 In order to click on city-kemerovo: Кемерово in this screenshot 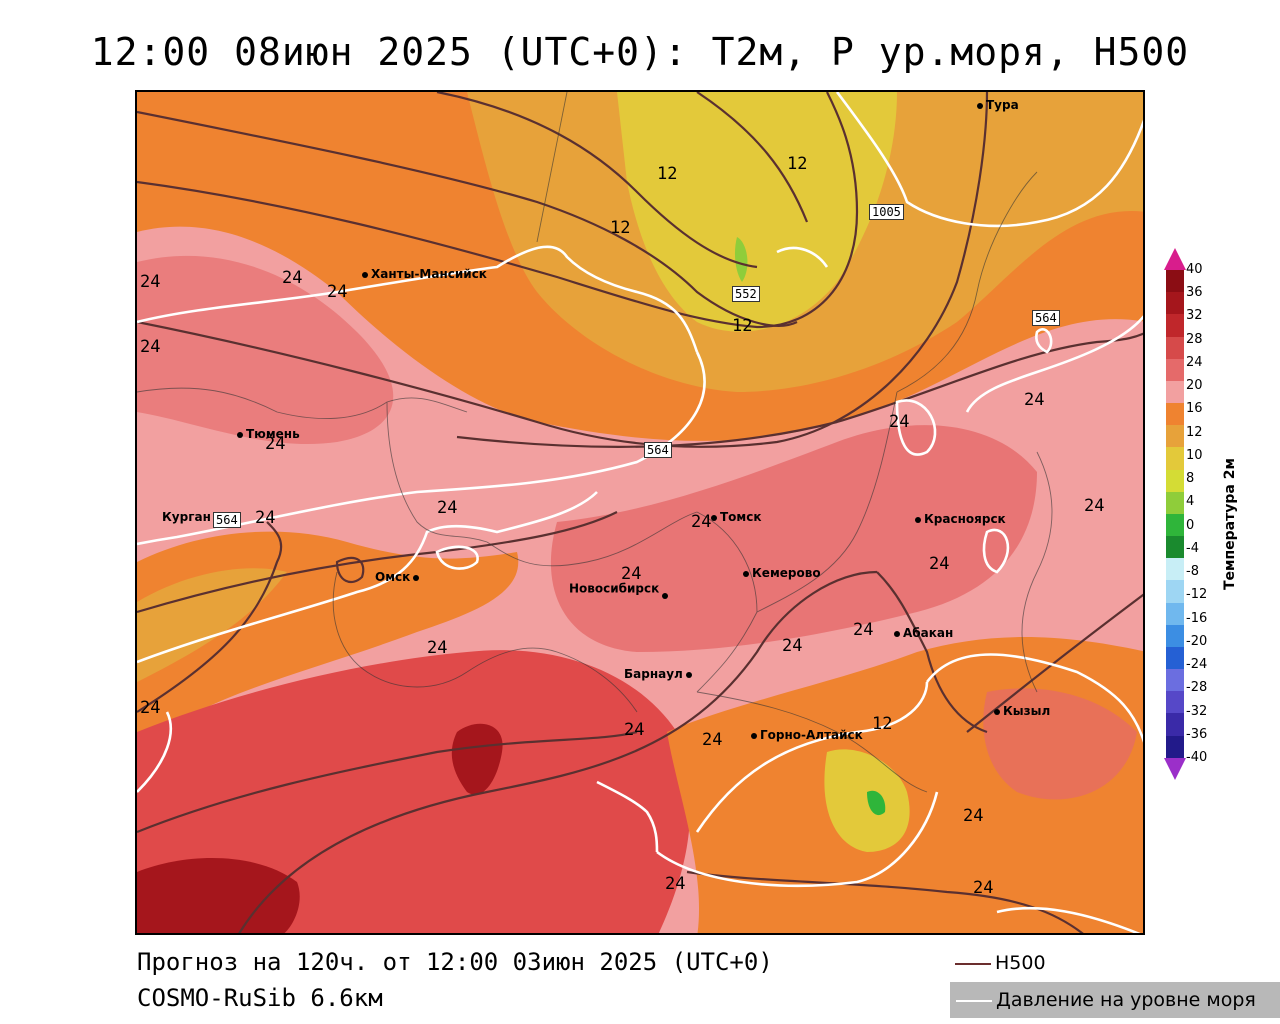, I will do `click(782, 573)`.